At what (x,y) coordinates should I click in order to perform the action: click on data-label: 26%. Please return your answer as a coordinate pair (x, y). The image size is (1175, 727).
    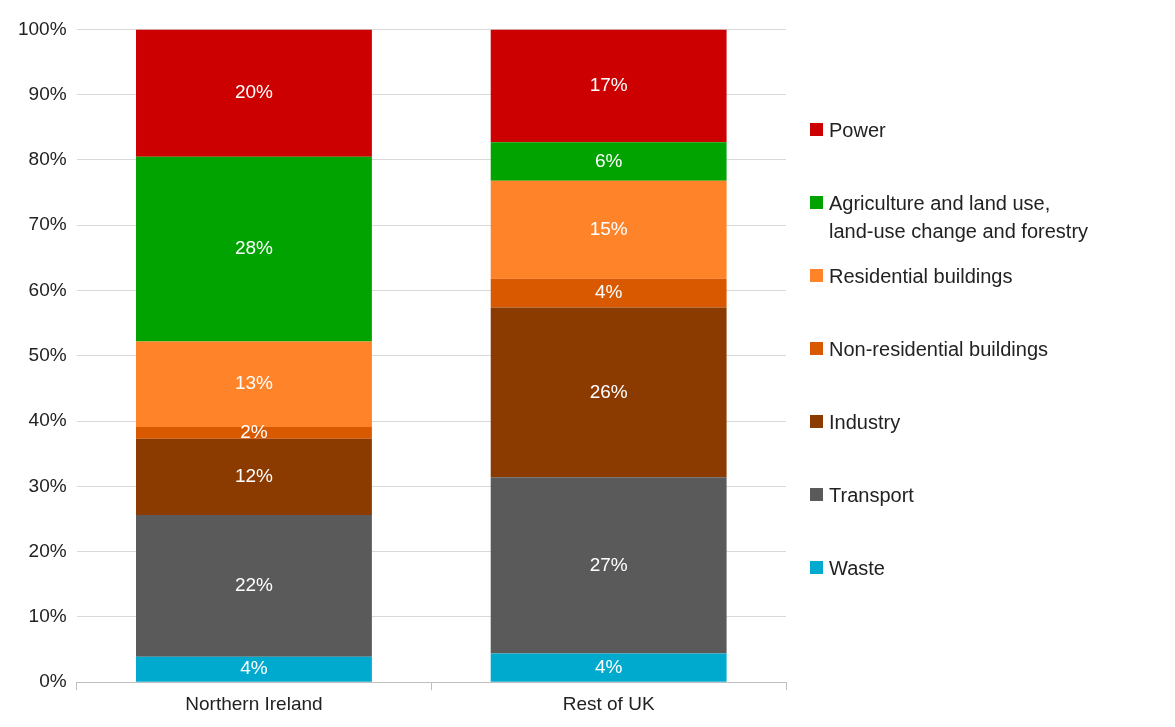
    Looking at the image, I should click on (608, 391).